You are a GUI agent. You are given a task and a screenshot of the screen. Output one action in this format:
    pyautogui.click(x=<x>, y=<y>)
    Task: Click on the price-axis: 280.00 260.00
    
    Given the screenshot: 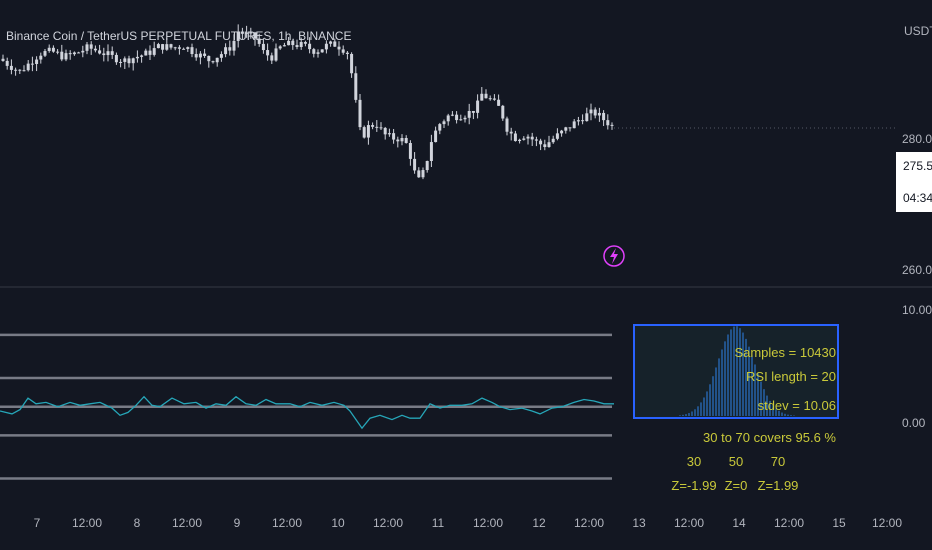 What is the action you would take?
    pyautogui.click(x=917, y=204)
    